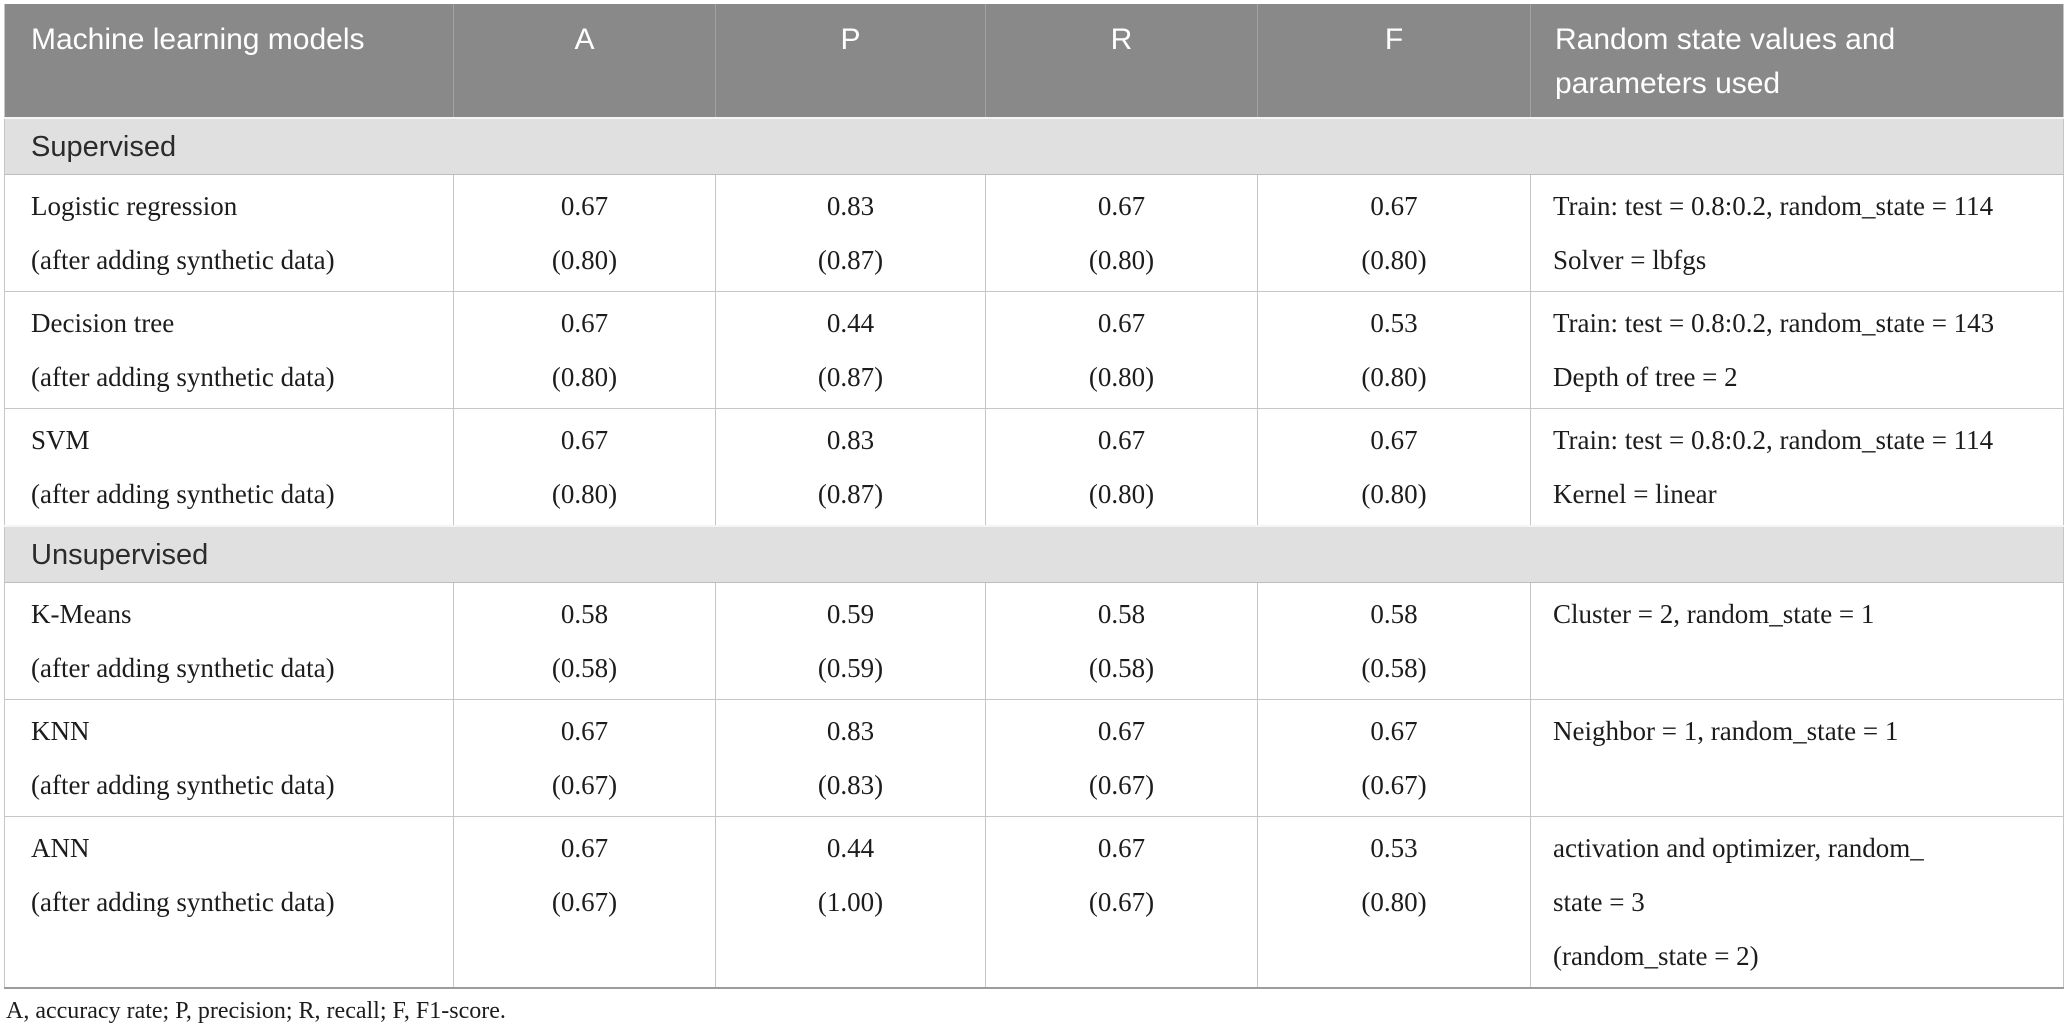 The height and width of the screenshot is (1025, 2067). What do you see at coordinates (81, 614) in the screenshot?
I see `model-name: K-Means` at bounding box center [81, 614].